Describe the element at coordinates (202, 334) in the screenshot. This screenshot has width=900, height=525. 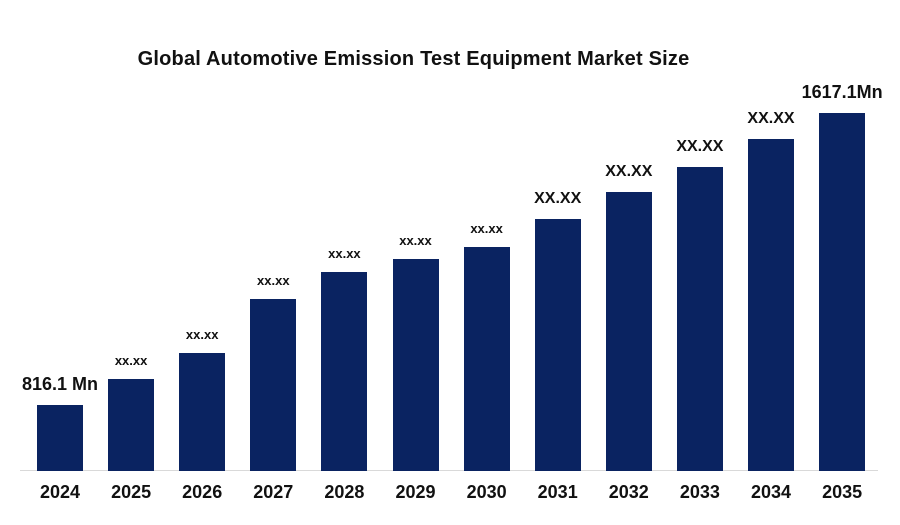
I see `value-label-2026: xx.xx` at that location.